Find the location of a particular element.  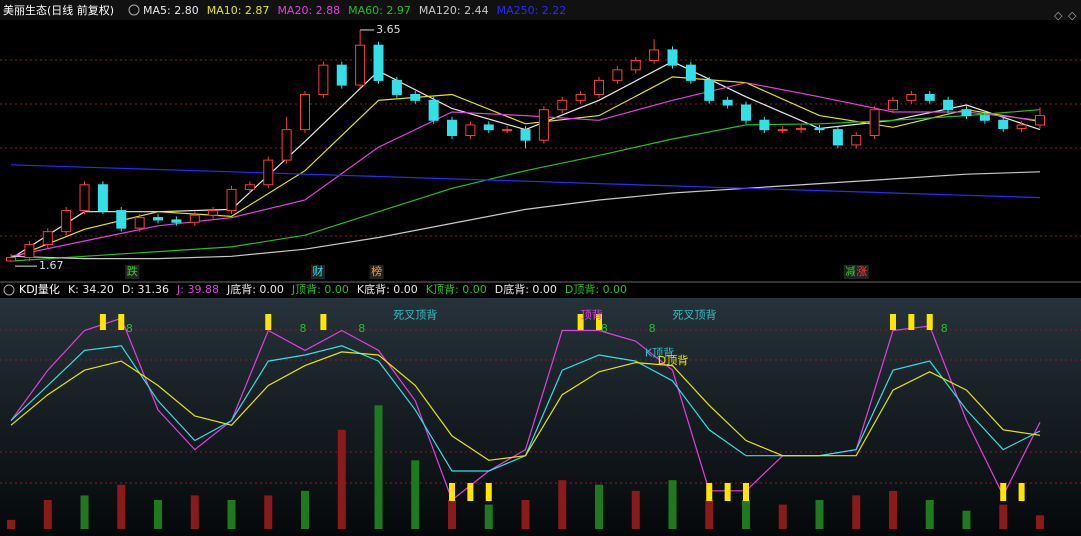

event-label: 榜 is located at coordinates (376, 271).